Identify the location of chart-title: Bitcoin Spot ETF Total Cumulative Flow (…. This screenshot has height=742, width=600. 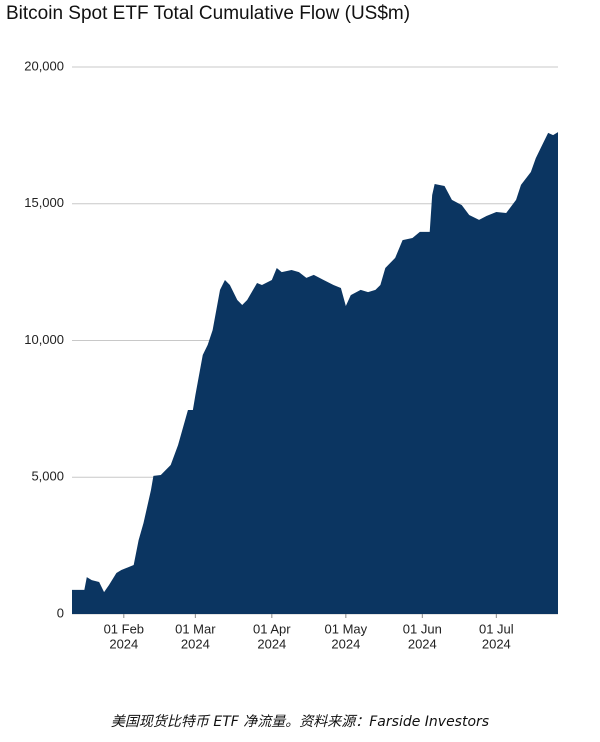
(208, 13).